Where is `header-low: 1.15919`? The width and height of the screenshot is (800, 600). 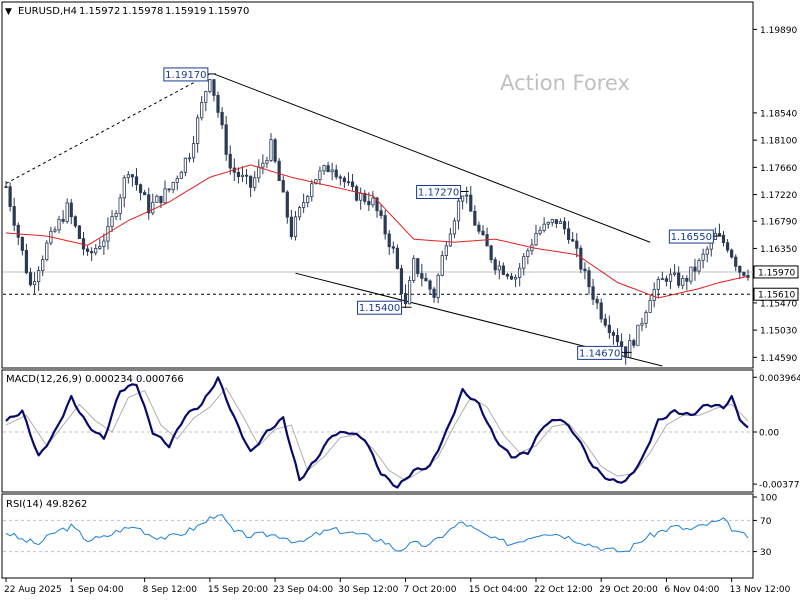 header-low: 1.15919 is located at coordinates (185, 11).